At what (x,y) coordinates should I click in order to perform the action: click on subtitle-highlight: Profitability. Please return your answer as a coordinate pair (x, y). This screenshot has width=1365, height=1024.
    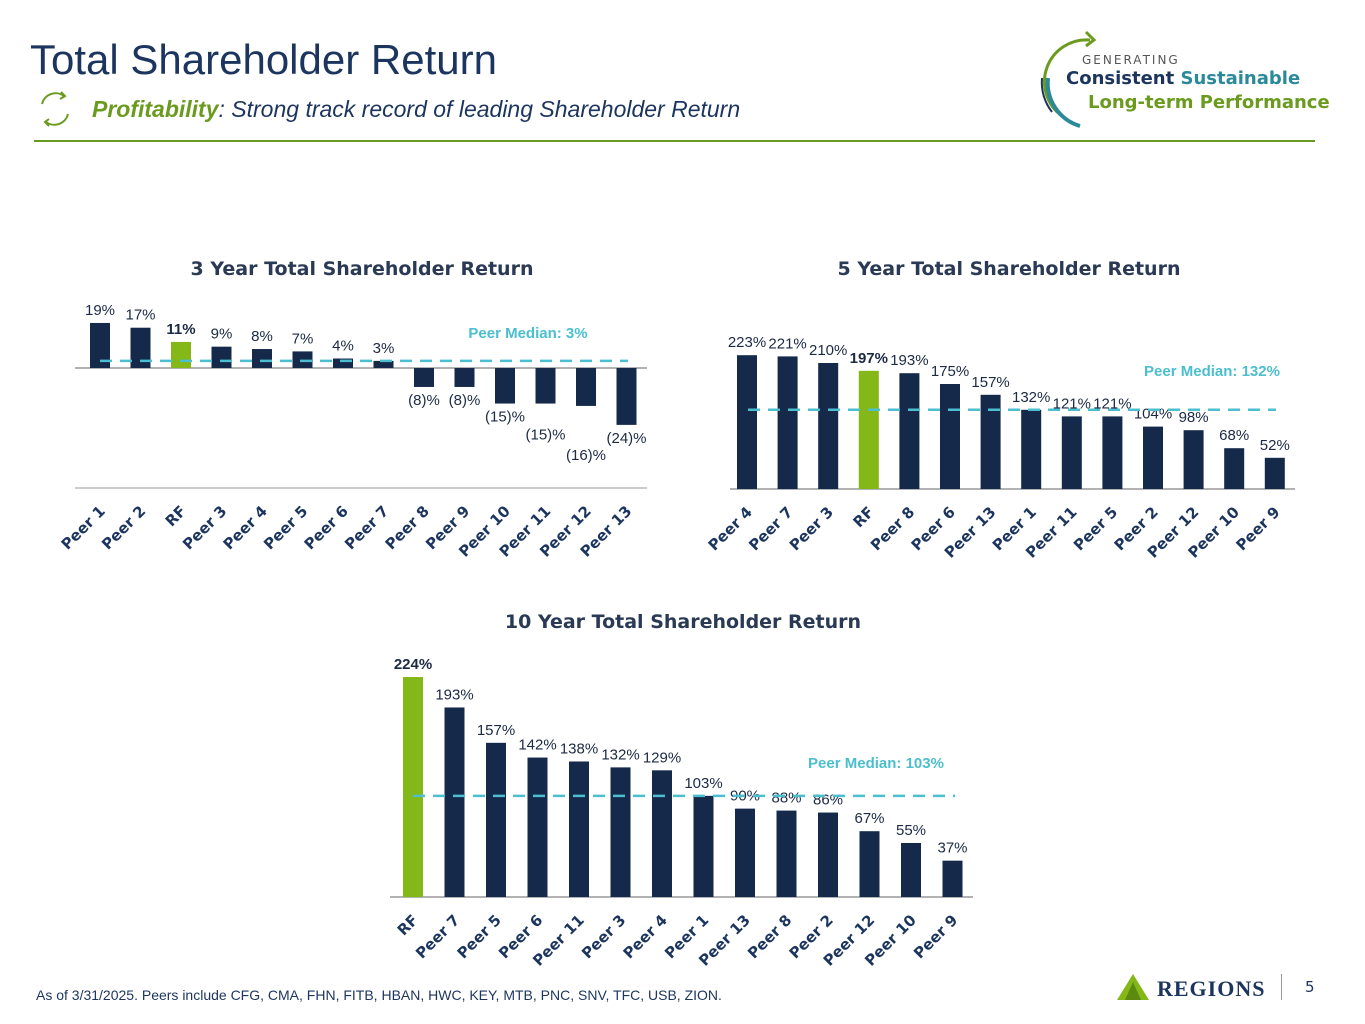
    Looking at the image, I should click on (155, 109).